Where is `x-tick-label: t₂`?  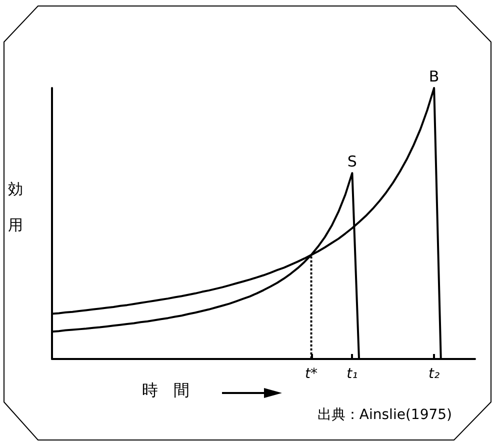
x-tick-label: t₂ is located at coordinates (434, 374).